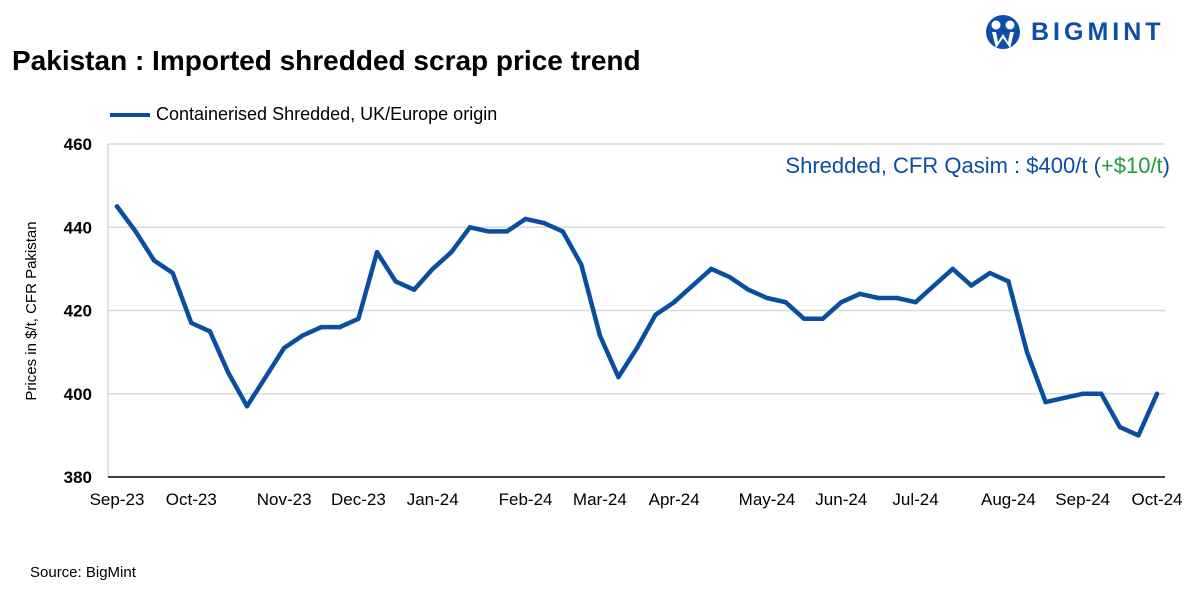 This screenshot has width=1201, height=600. Describe the element at coordinates (327, 114) in the screenshot. I see `legend-label: Containerised Shredded, UK/Europe origin` at that location.